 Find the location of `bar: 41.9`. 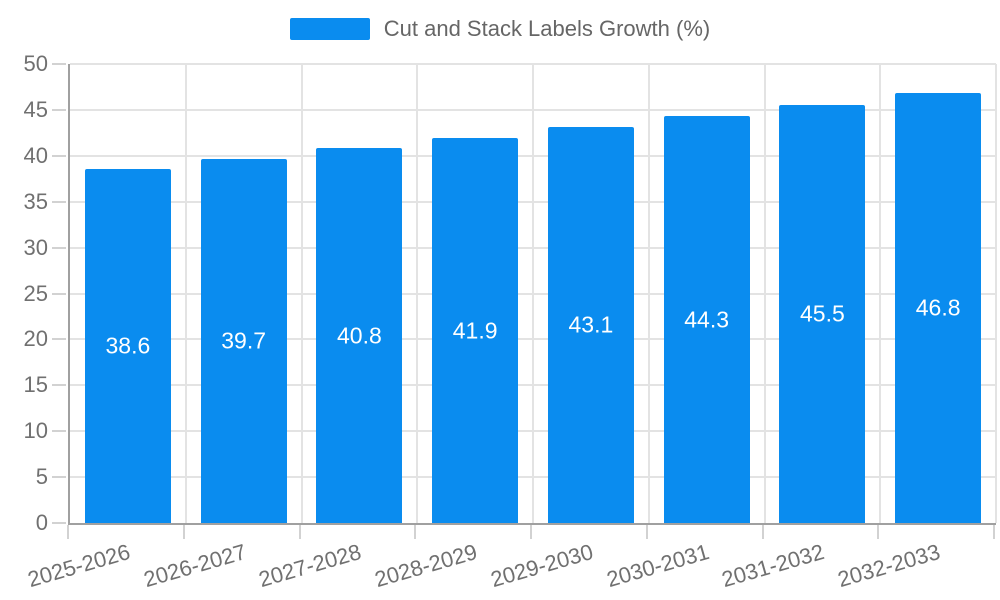

bar: 41.9 is located at coordinates (475, 330).